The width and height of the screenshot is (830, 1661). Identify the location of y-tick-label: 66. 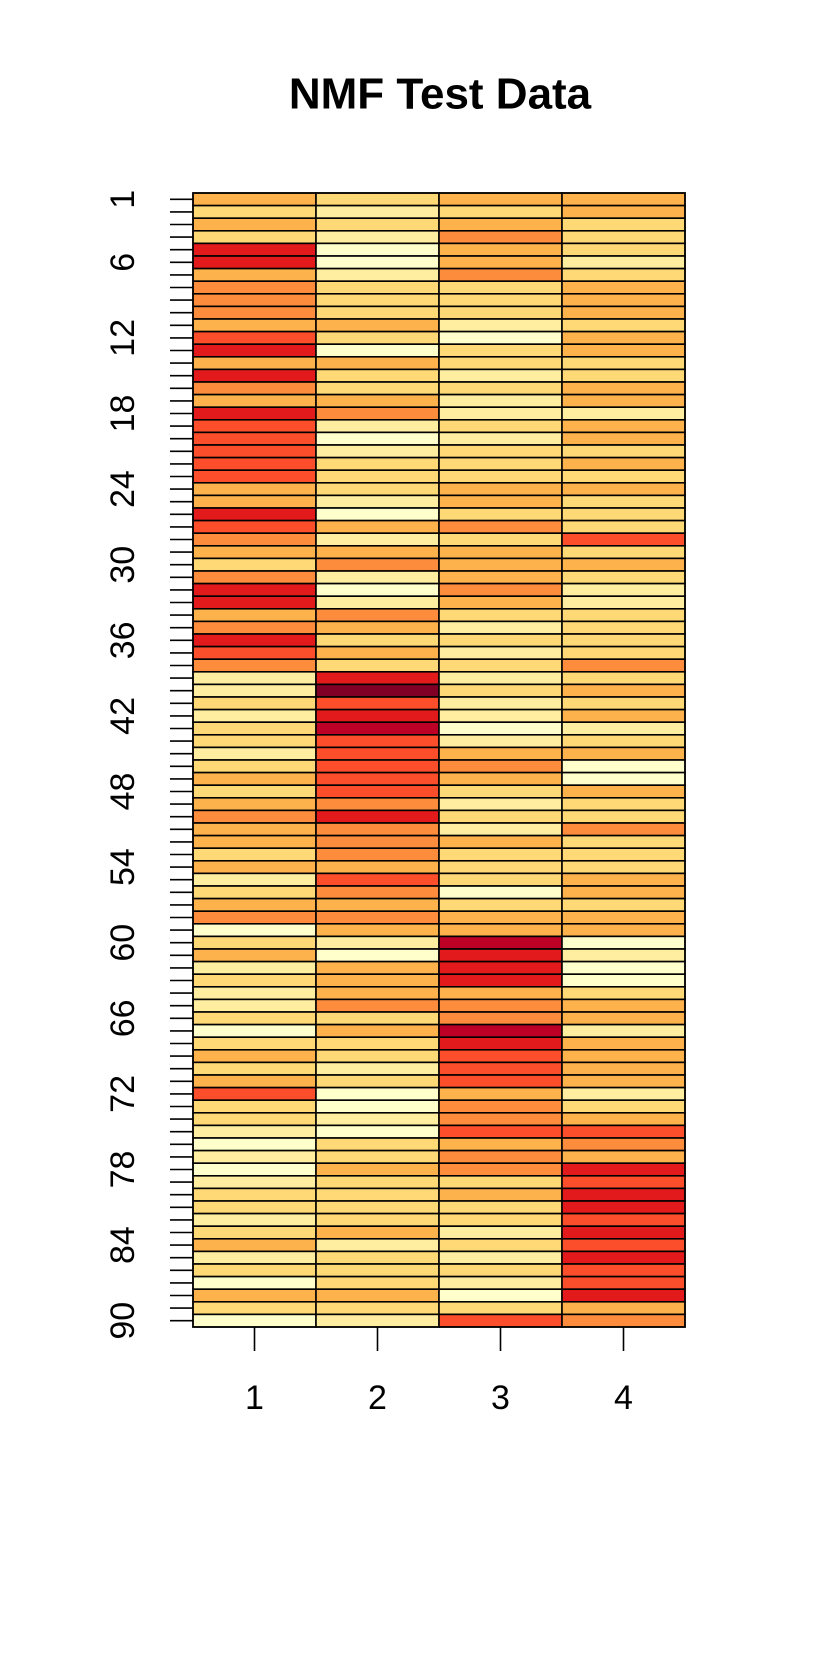
(123, 1018).